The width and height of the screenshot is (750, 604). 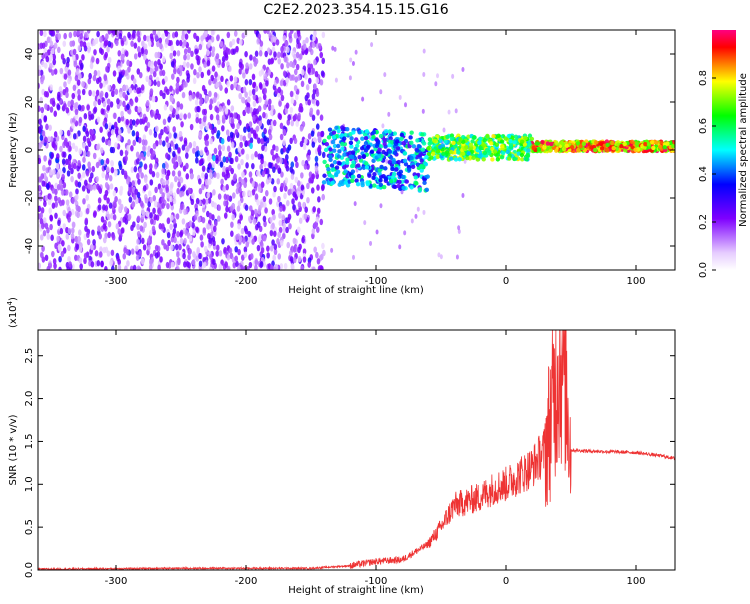 I want to click on bottom-y-tick-label: 0.0, so click(x=29, y=570).